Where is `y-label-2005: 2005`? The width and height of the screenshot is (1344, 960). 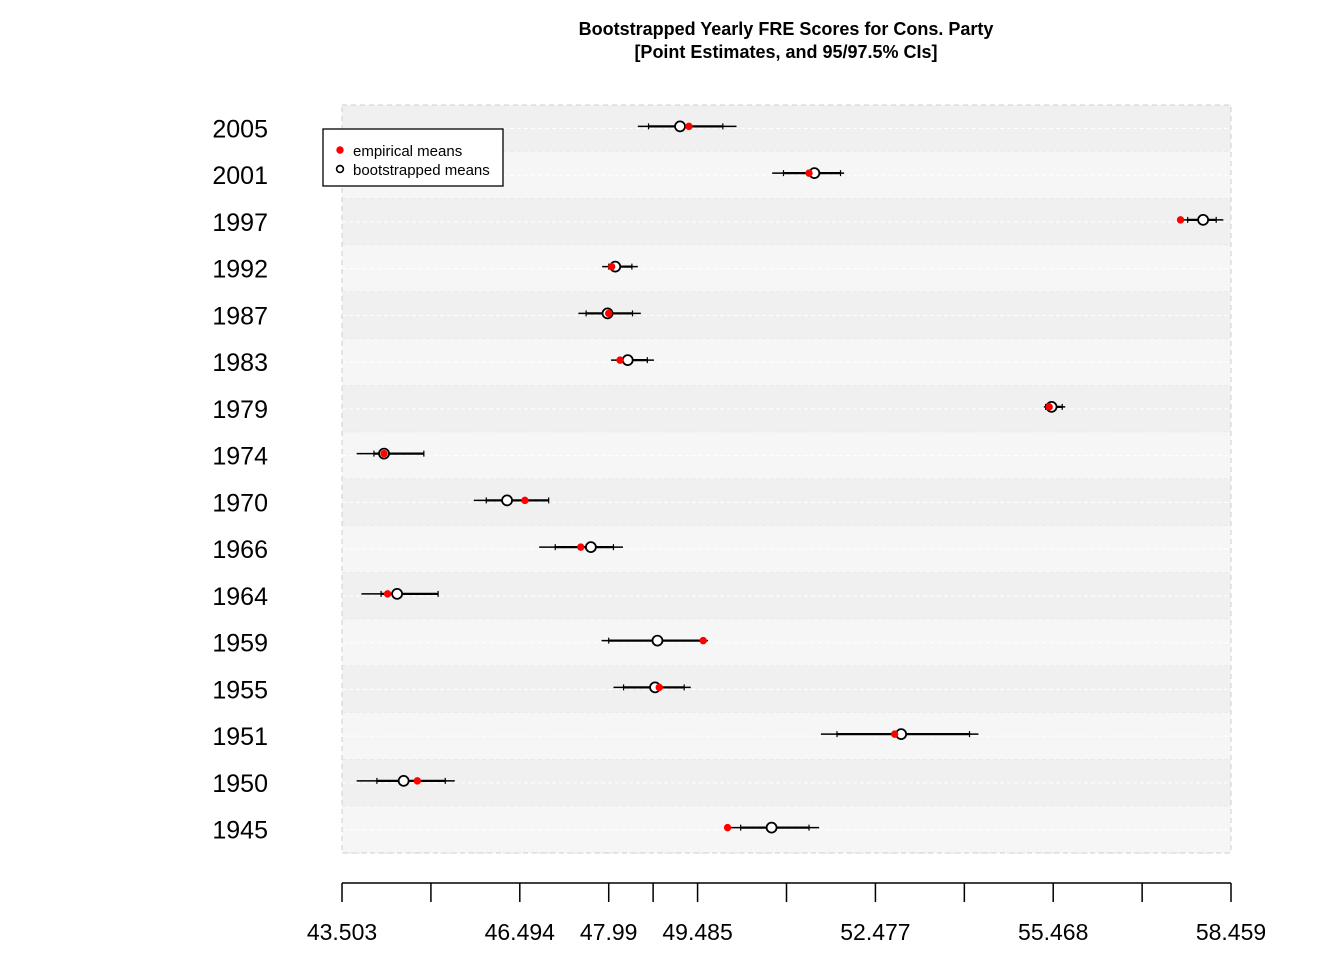 y-label-2005: 2005 is located at coordinates (240, 129).